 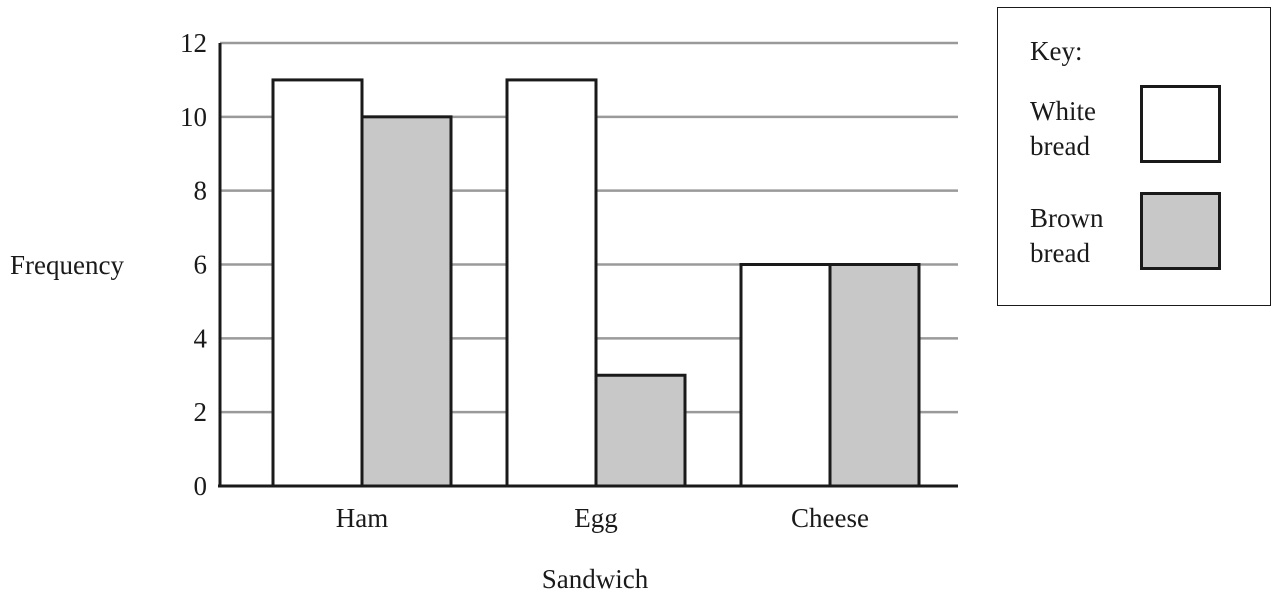 I want to click on x-tick-labels: Ham Egg Cheese, so click(x=602, y=518).